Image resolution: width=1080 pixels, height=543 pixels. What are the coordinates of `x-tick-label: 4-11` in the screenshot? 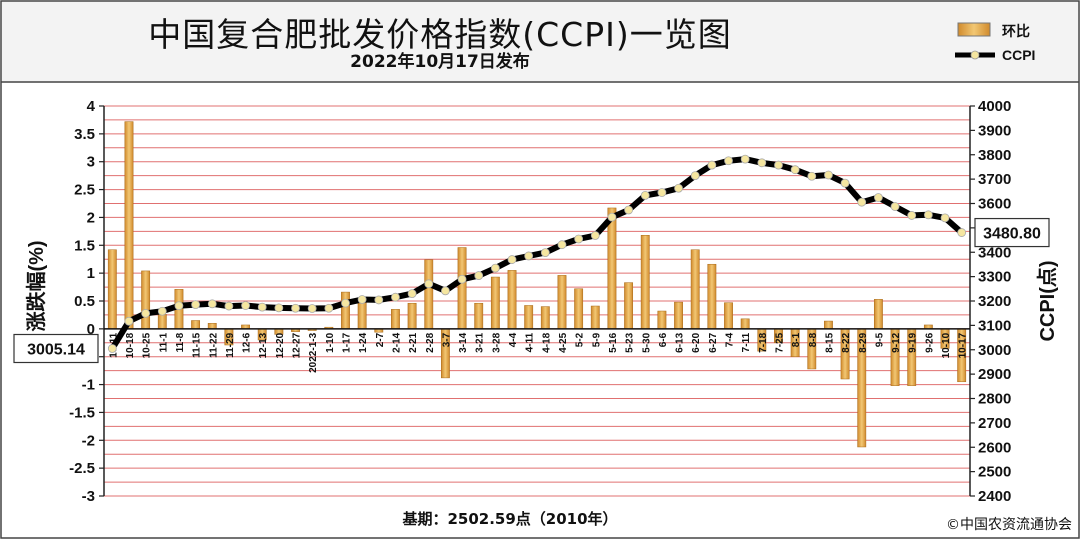 It's located at (530, 342).